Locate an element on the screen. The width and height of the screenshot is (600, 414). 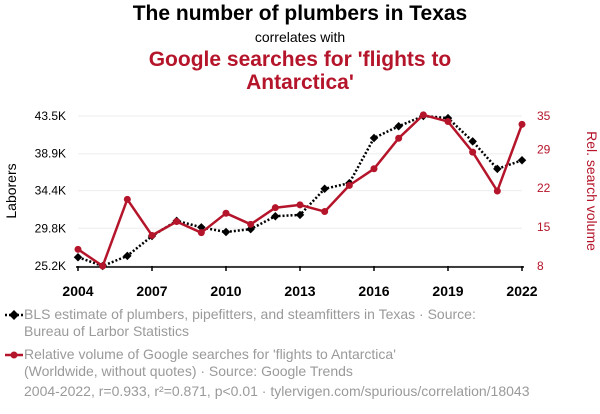
y-right-tick-label: 29 is located at coordinates (544, 149).